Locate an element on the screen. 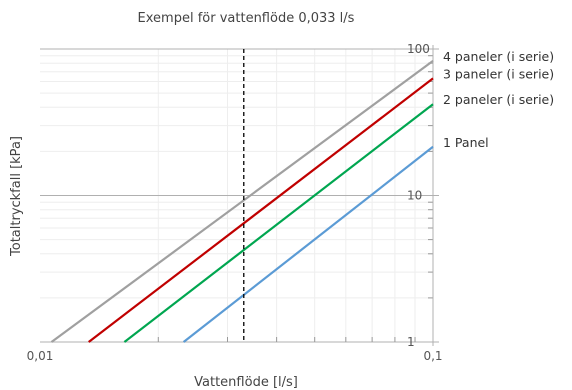  y-tick-label: 1 is located at coordinates (411, 342).